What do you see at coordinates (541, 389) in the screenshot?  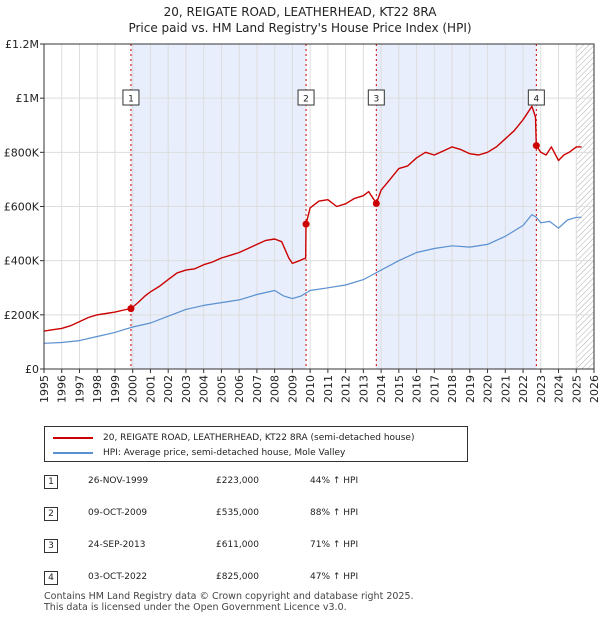 I see `x-tick-label: 2023` at bounding box center [541, 389].